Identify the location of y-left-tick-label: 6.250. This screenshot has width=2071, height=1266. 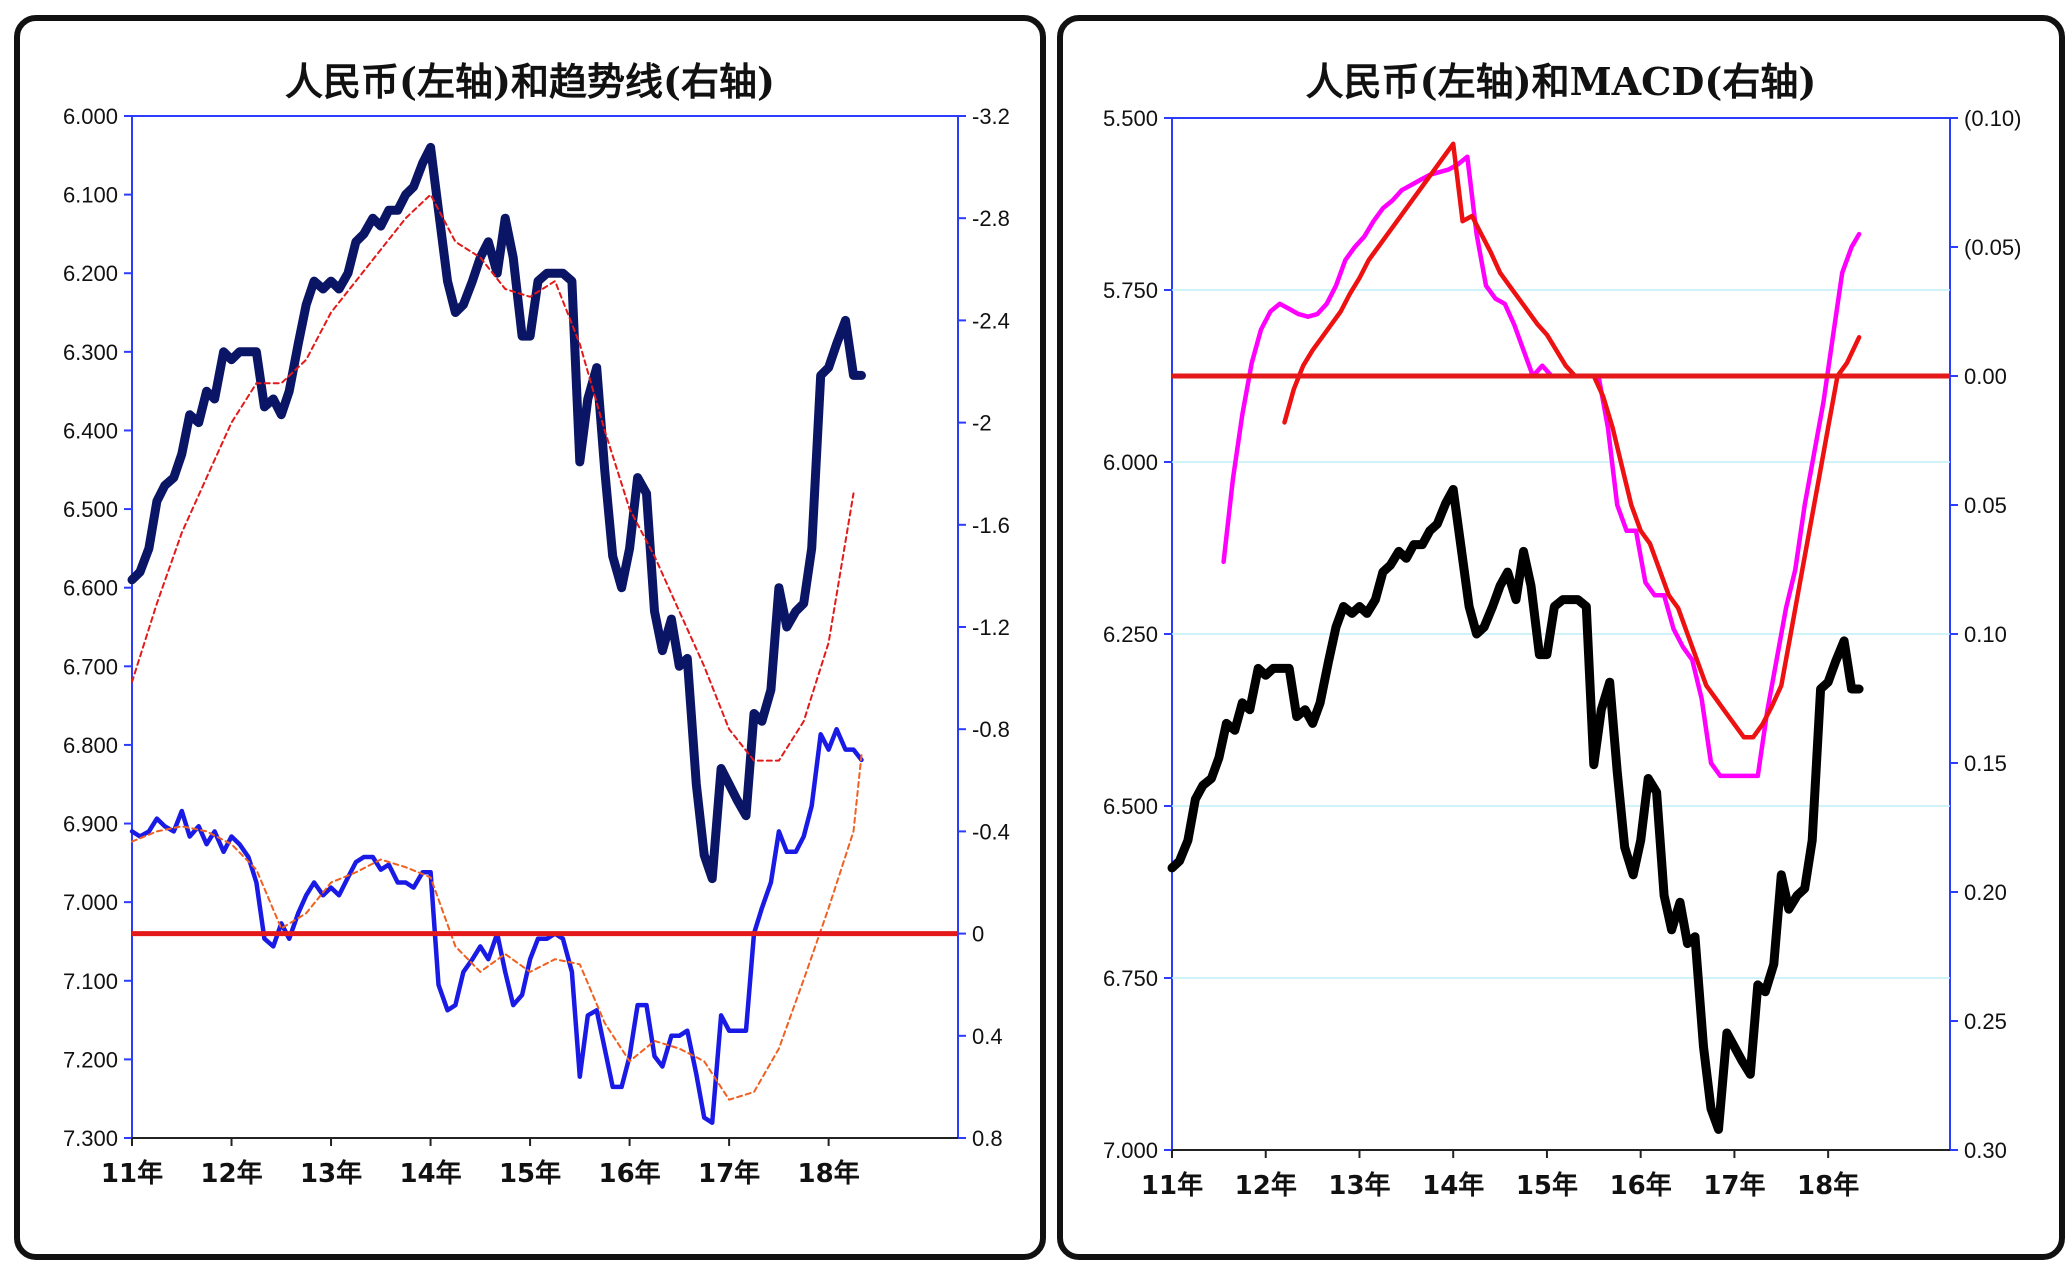
(1130, 634).